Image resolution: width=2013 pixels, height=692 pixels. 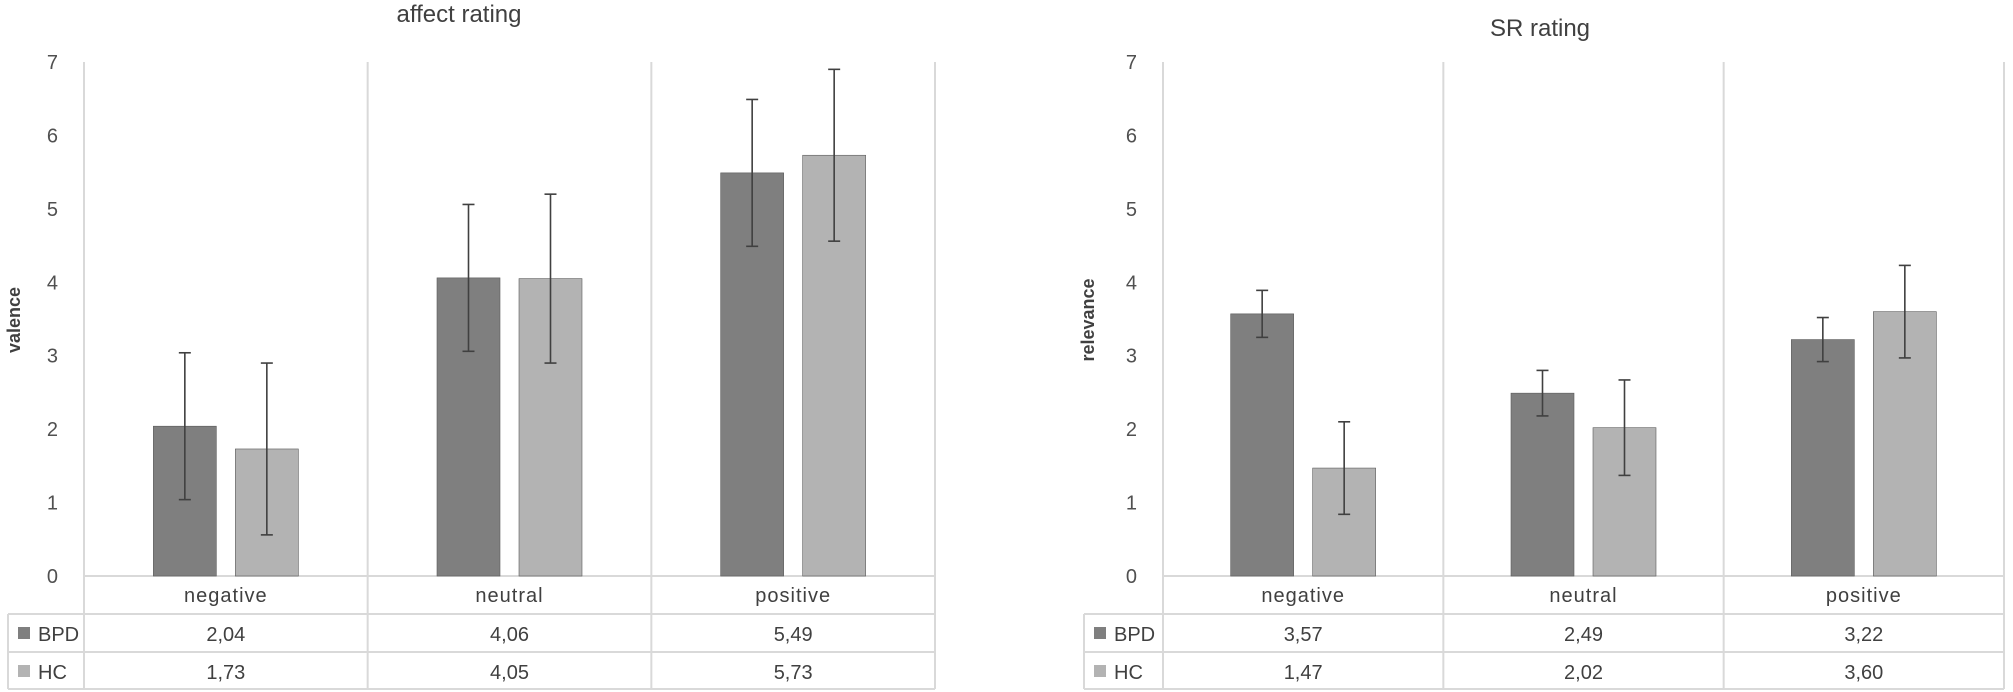 I want to click on data-label: 5,49, so click(x=793, y=635).